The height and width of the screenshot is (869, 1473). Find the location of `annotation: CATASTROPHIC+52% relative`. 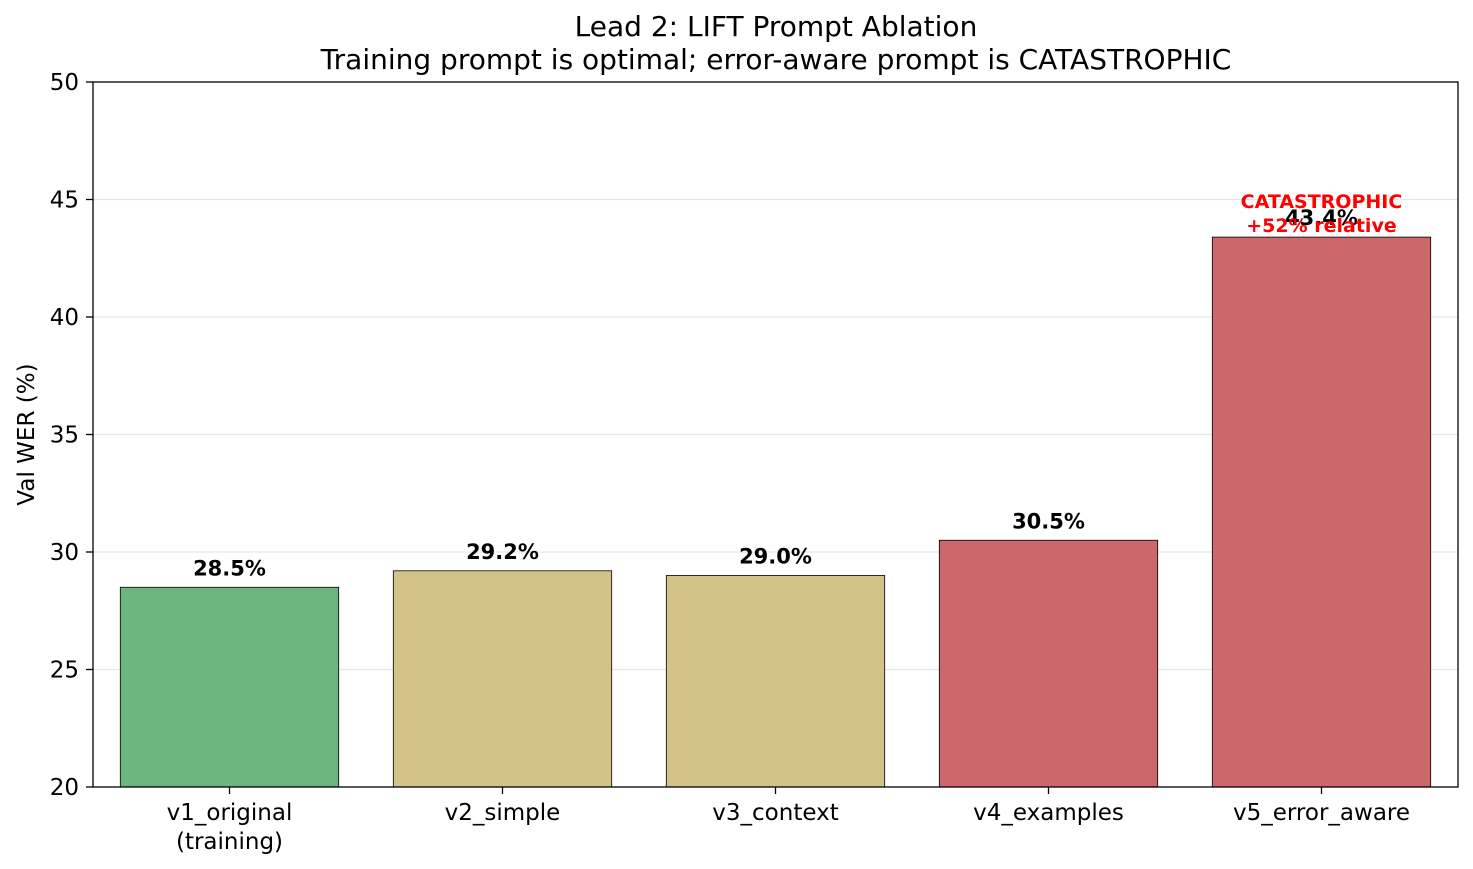

annotation: CATASTROPHIC+52% relative is located at coordinates (1322, 214).